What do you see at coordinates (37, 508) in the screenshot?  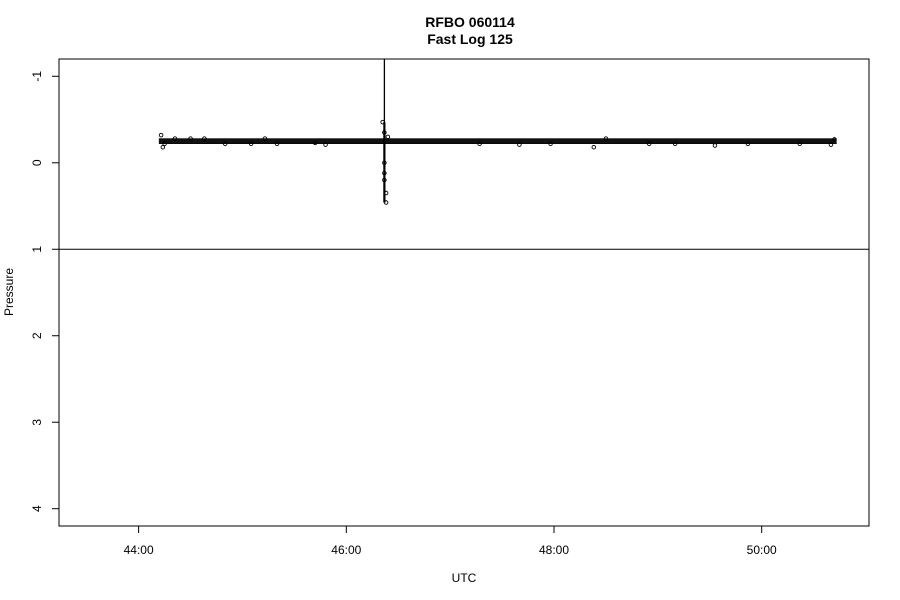 I see `y-tick-label: 4` at bounding box center [37, 508].